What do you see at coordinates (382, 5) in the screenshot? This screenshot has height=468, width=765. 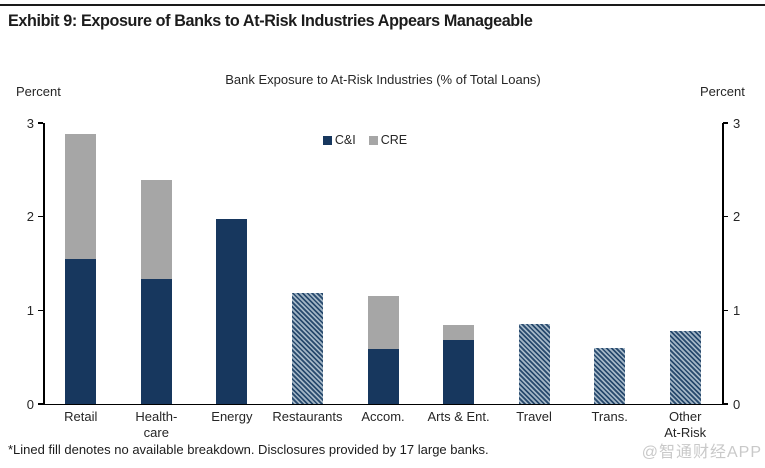 I see `top-rule` at bounding box center [382, 5].